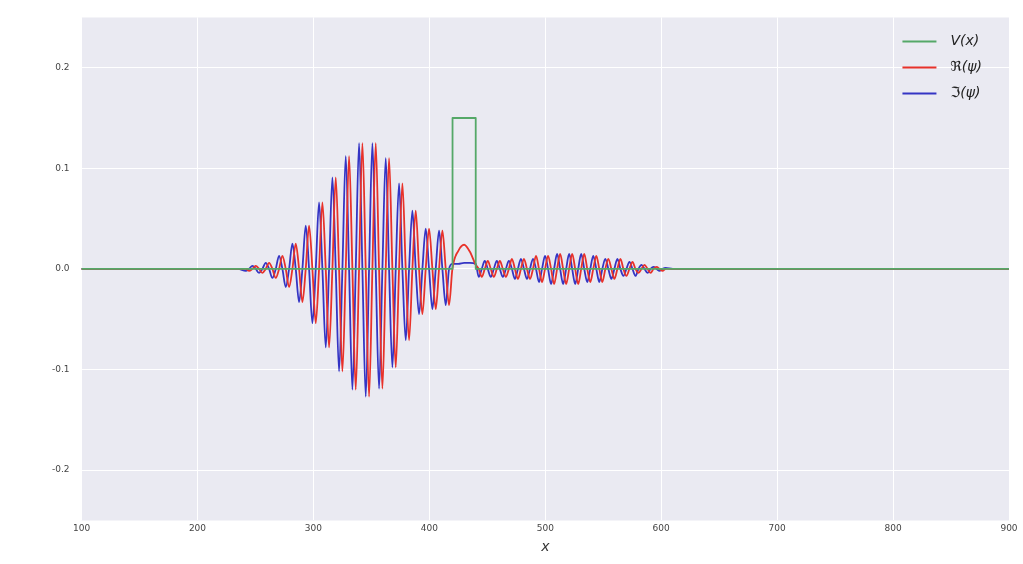 This screenshot has width=1023, height=564. What do you see at coordinates (777, 528) in the screenshot?
I see `x-tick-label: 700` at bounding box center [777, 528].